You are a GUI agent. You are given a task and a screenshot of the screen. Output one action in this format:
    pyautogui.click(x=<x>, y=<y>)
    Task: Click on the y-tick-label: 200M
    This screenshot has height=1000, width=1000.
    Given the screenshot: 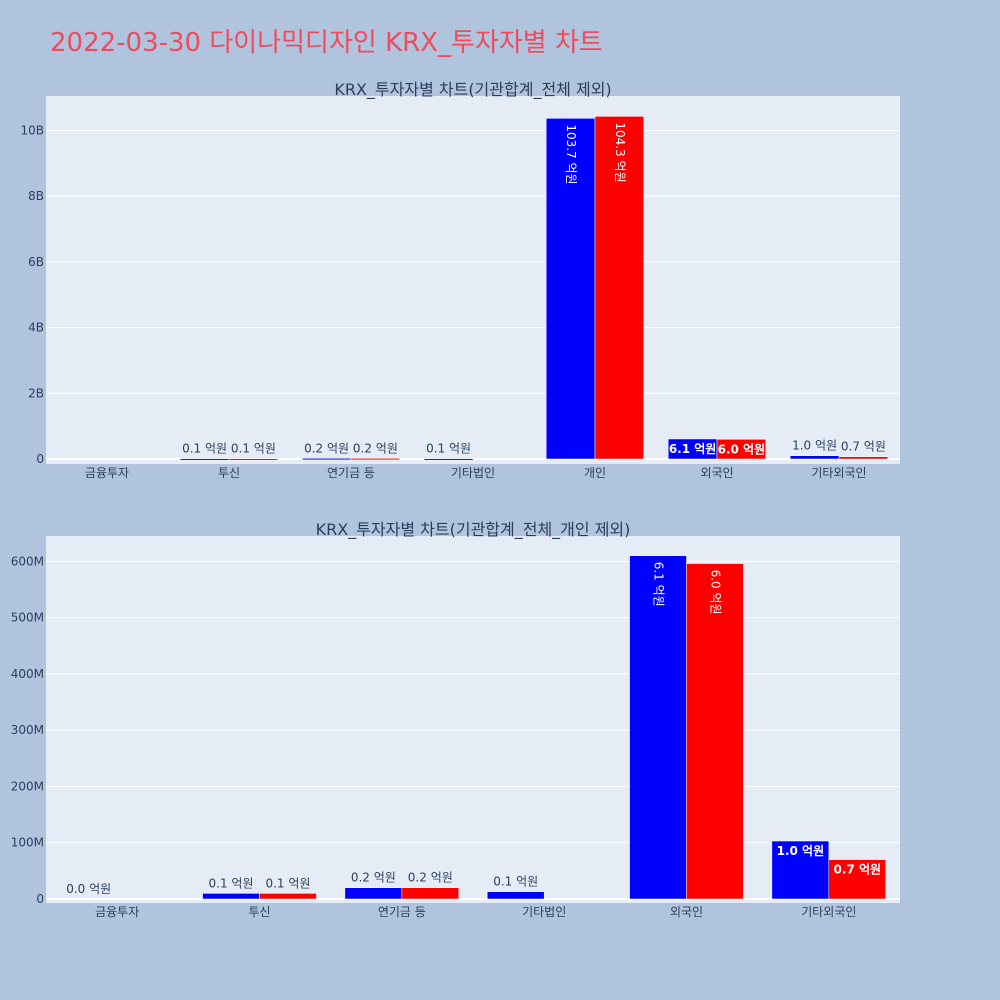 What is the action you would take?
    pyautogui.click(x=27, y=786)
    